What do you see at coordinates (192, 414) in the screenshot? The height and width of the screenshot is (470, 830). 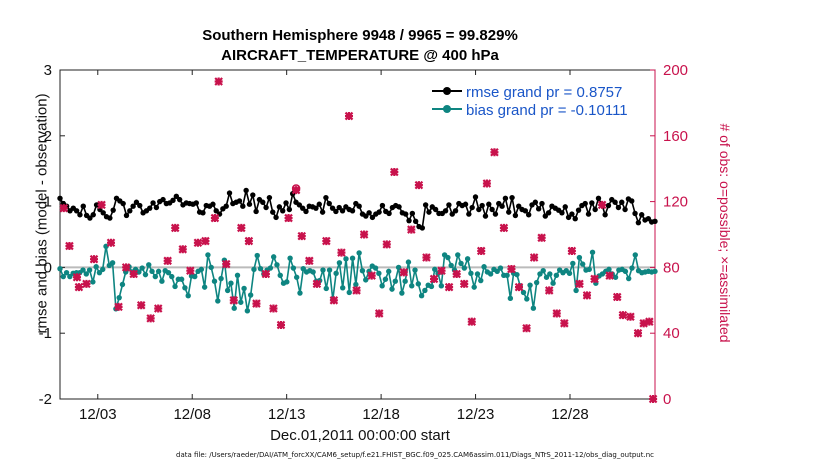 I see `x-tick-label: 12/08` at bounding box center [192, 414].